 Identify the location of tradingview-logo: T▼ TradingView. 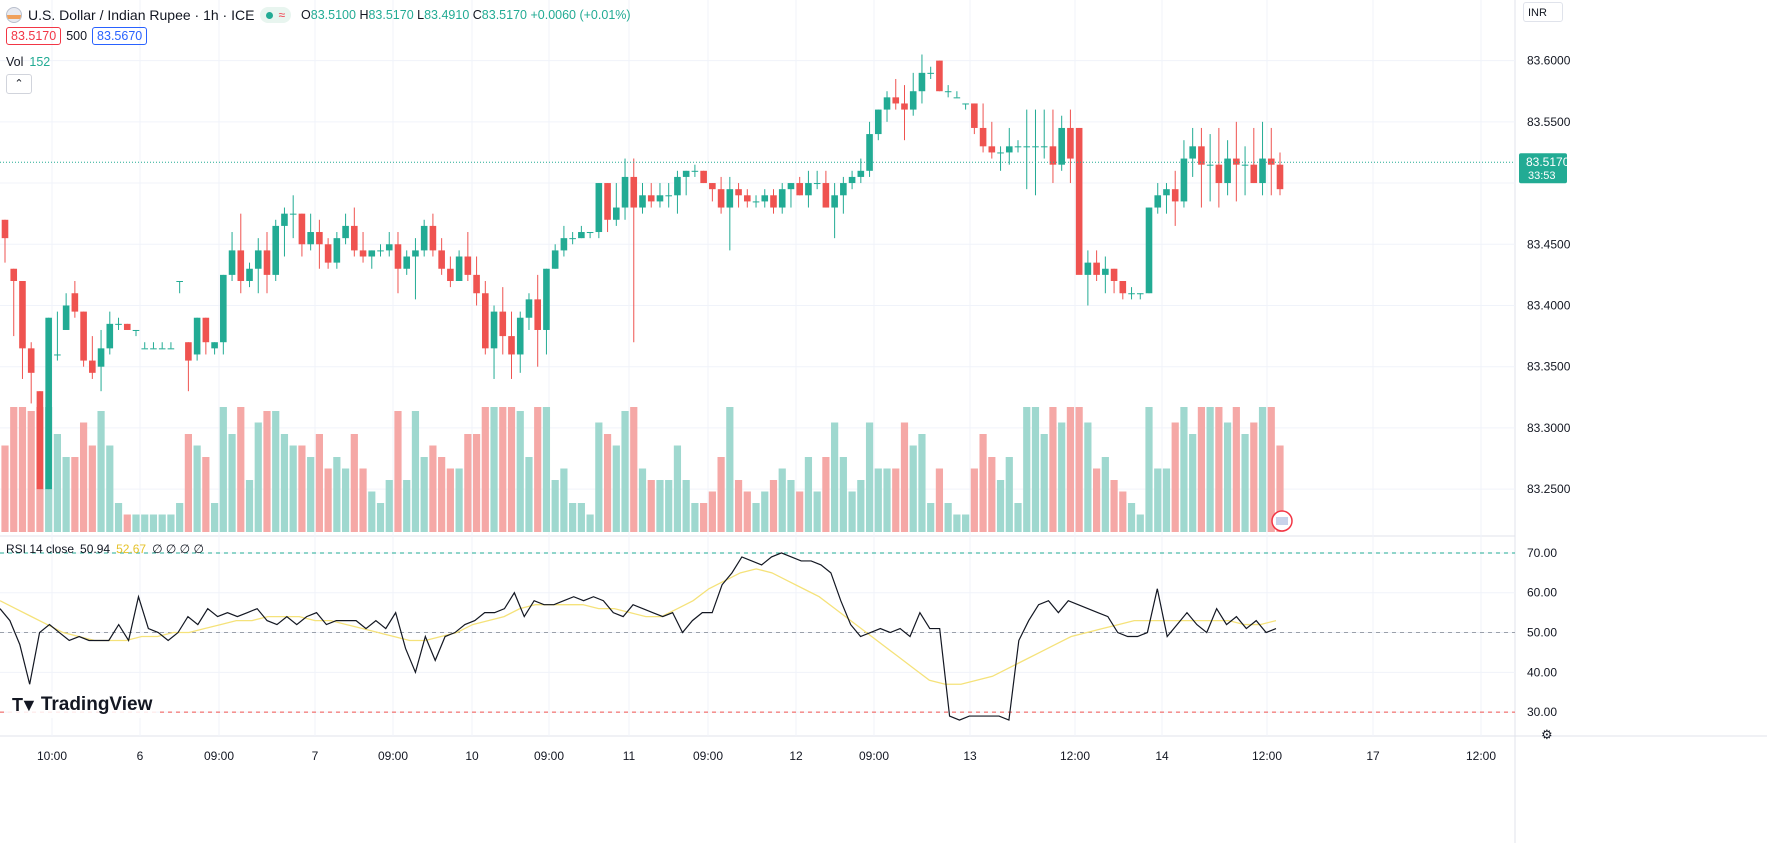
(82, 705).